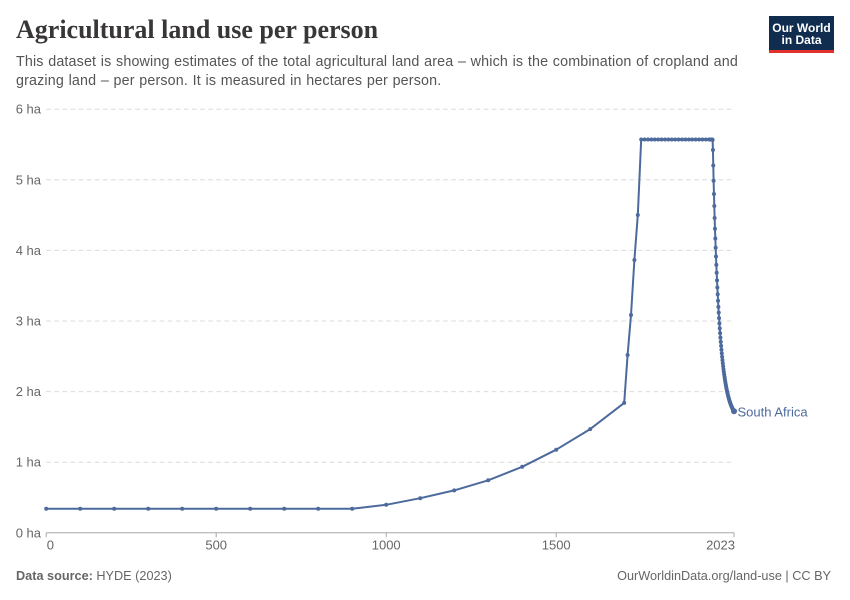 The width and height of the screenshot is (850, 600). What do you see at coordinates (556, 545) in the screenshot?
I see `svg-text: 1500` at bounding box center [556, 545].